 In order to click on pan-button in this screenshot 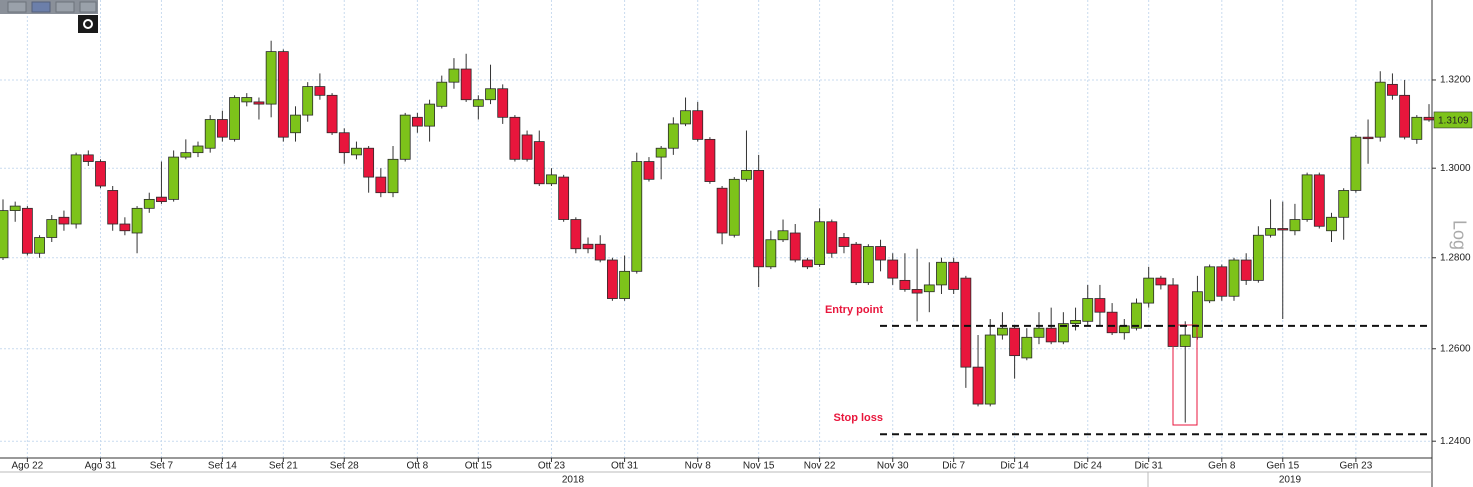, I will do `click(17, 7)`.